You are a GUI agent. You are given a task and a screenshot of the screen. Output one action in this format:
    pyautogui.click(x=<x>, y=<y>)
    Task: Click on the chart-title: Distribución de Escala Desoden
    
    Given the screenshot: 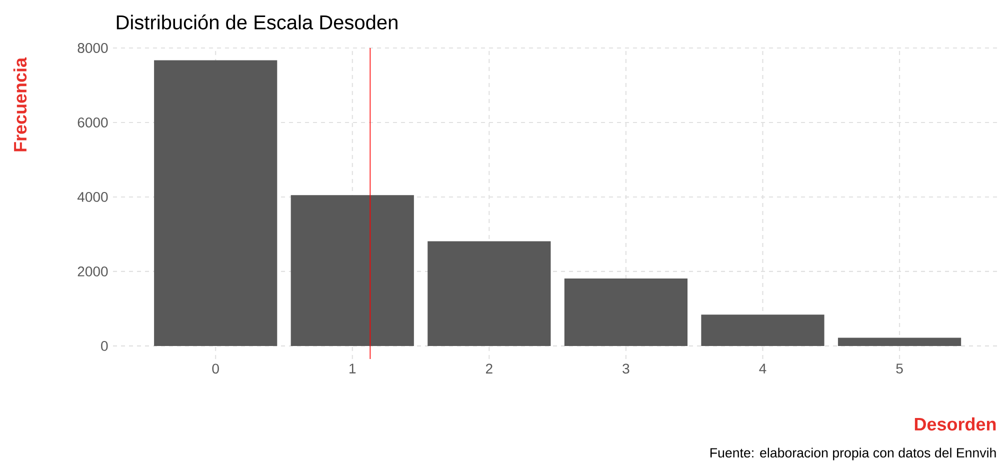 What is the action you would take?
    pyautogui.click(x=257, y=22)
    